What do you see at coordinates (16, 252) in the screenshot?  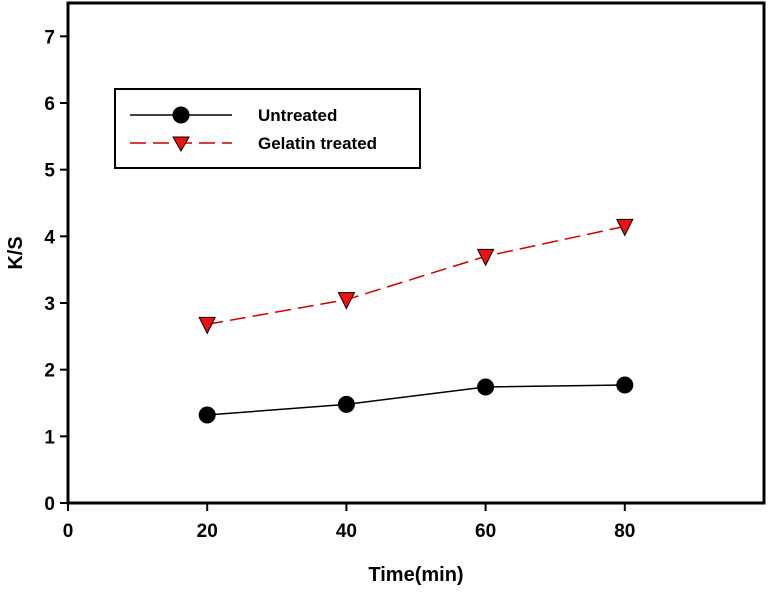 I see `y-axis-title: K/S` at bounding box center [16, 252].